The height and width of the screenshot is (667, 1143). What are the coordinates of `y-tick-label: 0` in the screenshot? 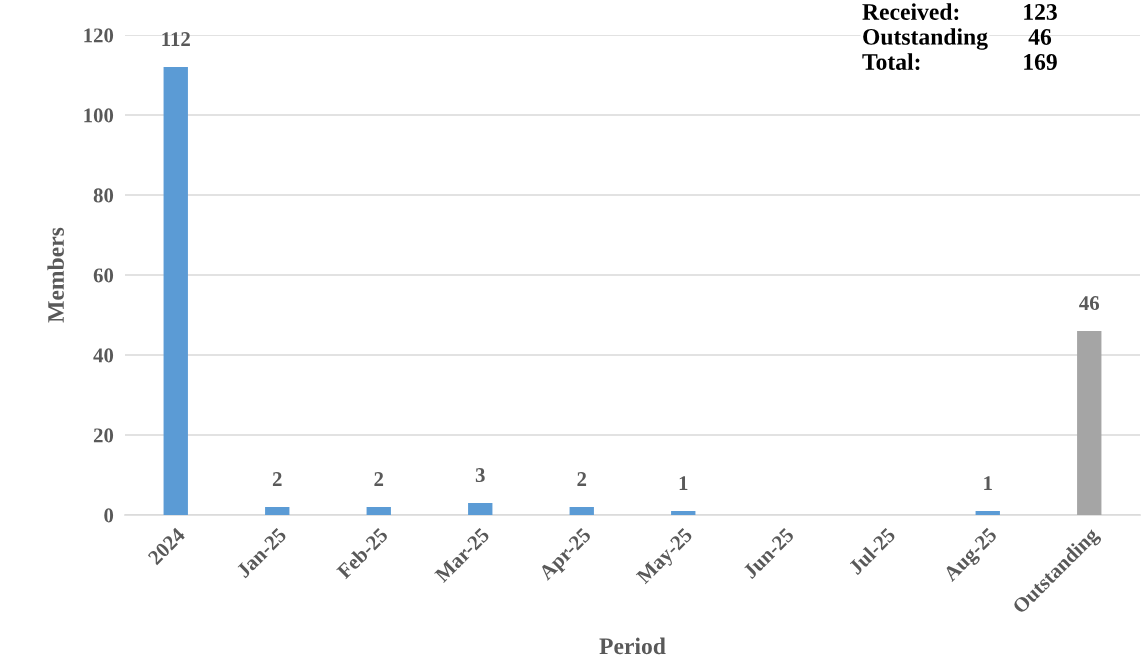 It's located at (109, 515).